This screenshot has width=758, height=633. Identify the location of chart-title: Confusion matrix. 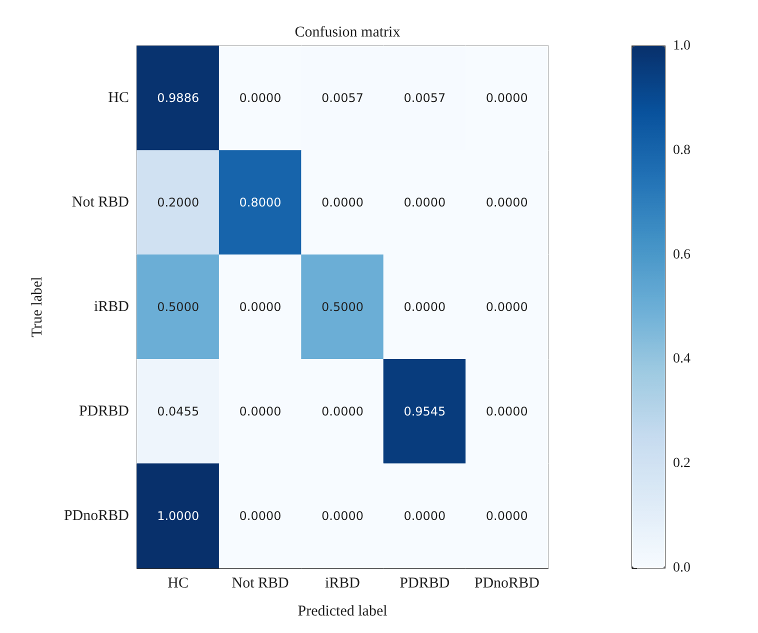
(347, 32).